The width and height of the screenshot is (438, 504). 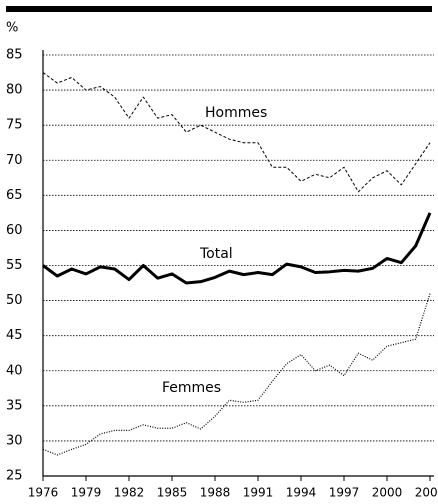 What do you see at coordinates (14, 230) in the screenshot?
I see `y-tick-label: 60` at bounding box center [14, 230].